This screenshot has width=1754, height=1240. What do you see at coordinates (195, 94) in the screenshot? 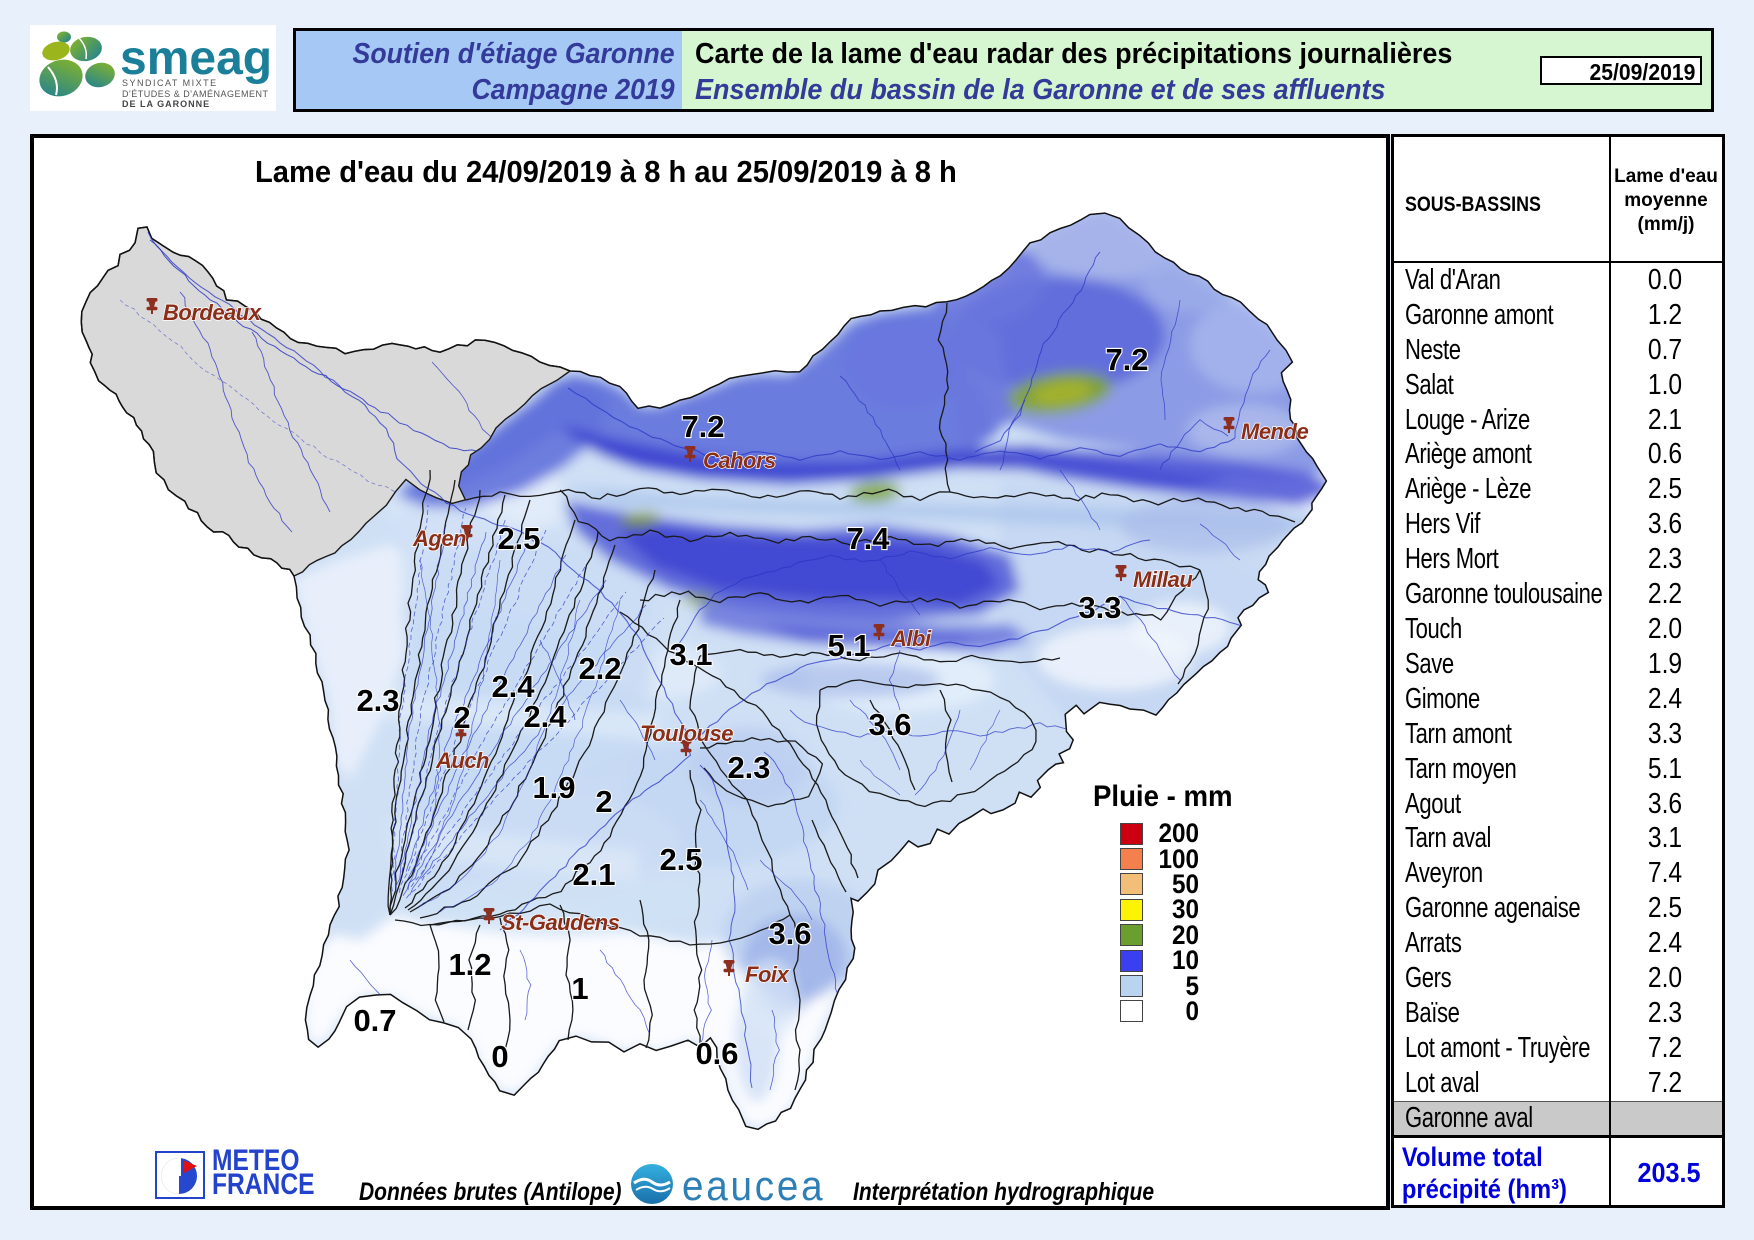
I see `svg-text: D'ÉTUDES & D'AMÉNAGEMENT` at bounding box center [195, 94].